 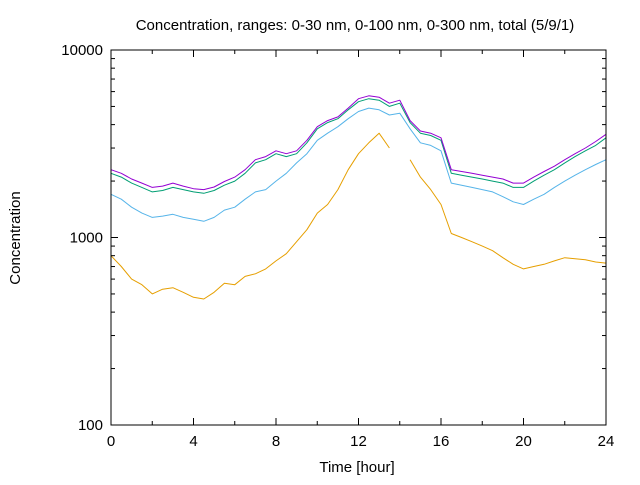 What do you see at coordinates (606, 441) in the screenshot?
I see `x-tick-label: 24` at bounding box center [606, 441].